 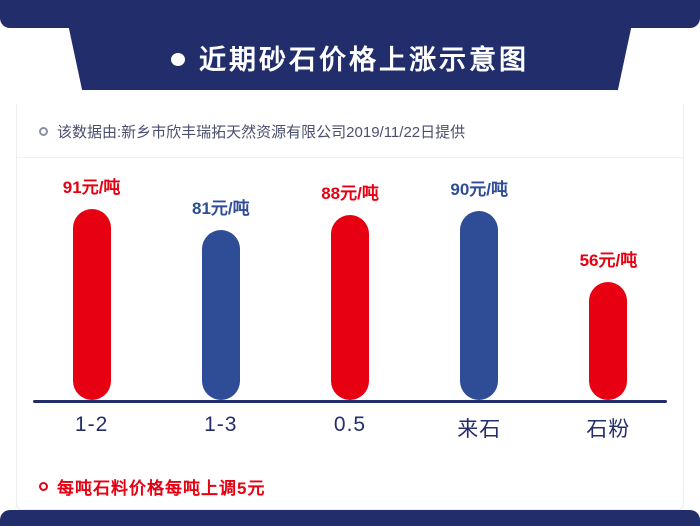 I want to click on bar-group: 81元/吨, so click(x=220, y=297).